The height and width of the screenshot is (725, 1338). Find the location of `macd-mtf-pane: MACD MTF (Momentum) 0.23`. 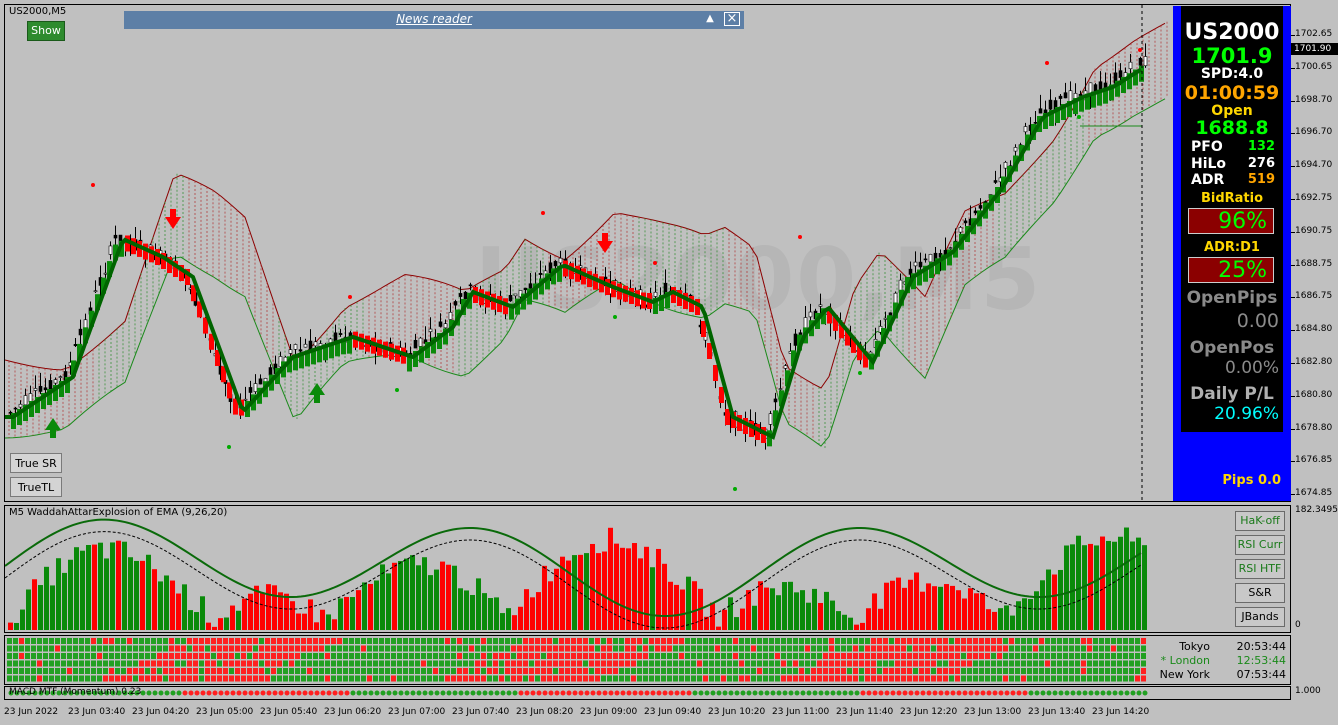

macd-mtf-pane: MACD MTF (Momentum) 0.23 is located at coordinates (647, 693).